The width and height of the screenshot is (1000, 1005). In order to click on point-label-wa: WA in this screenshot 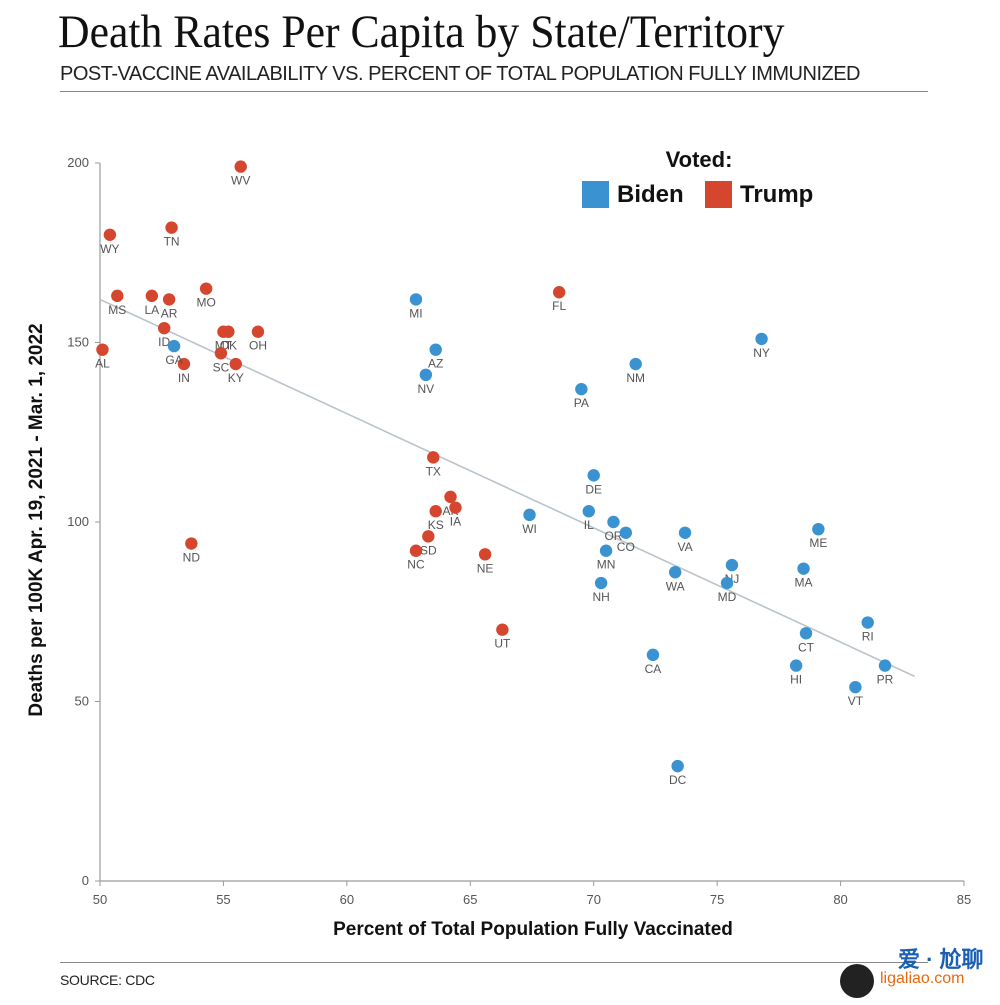, I will do `click(675, 586)`.